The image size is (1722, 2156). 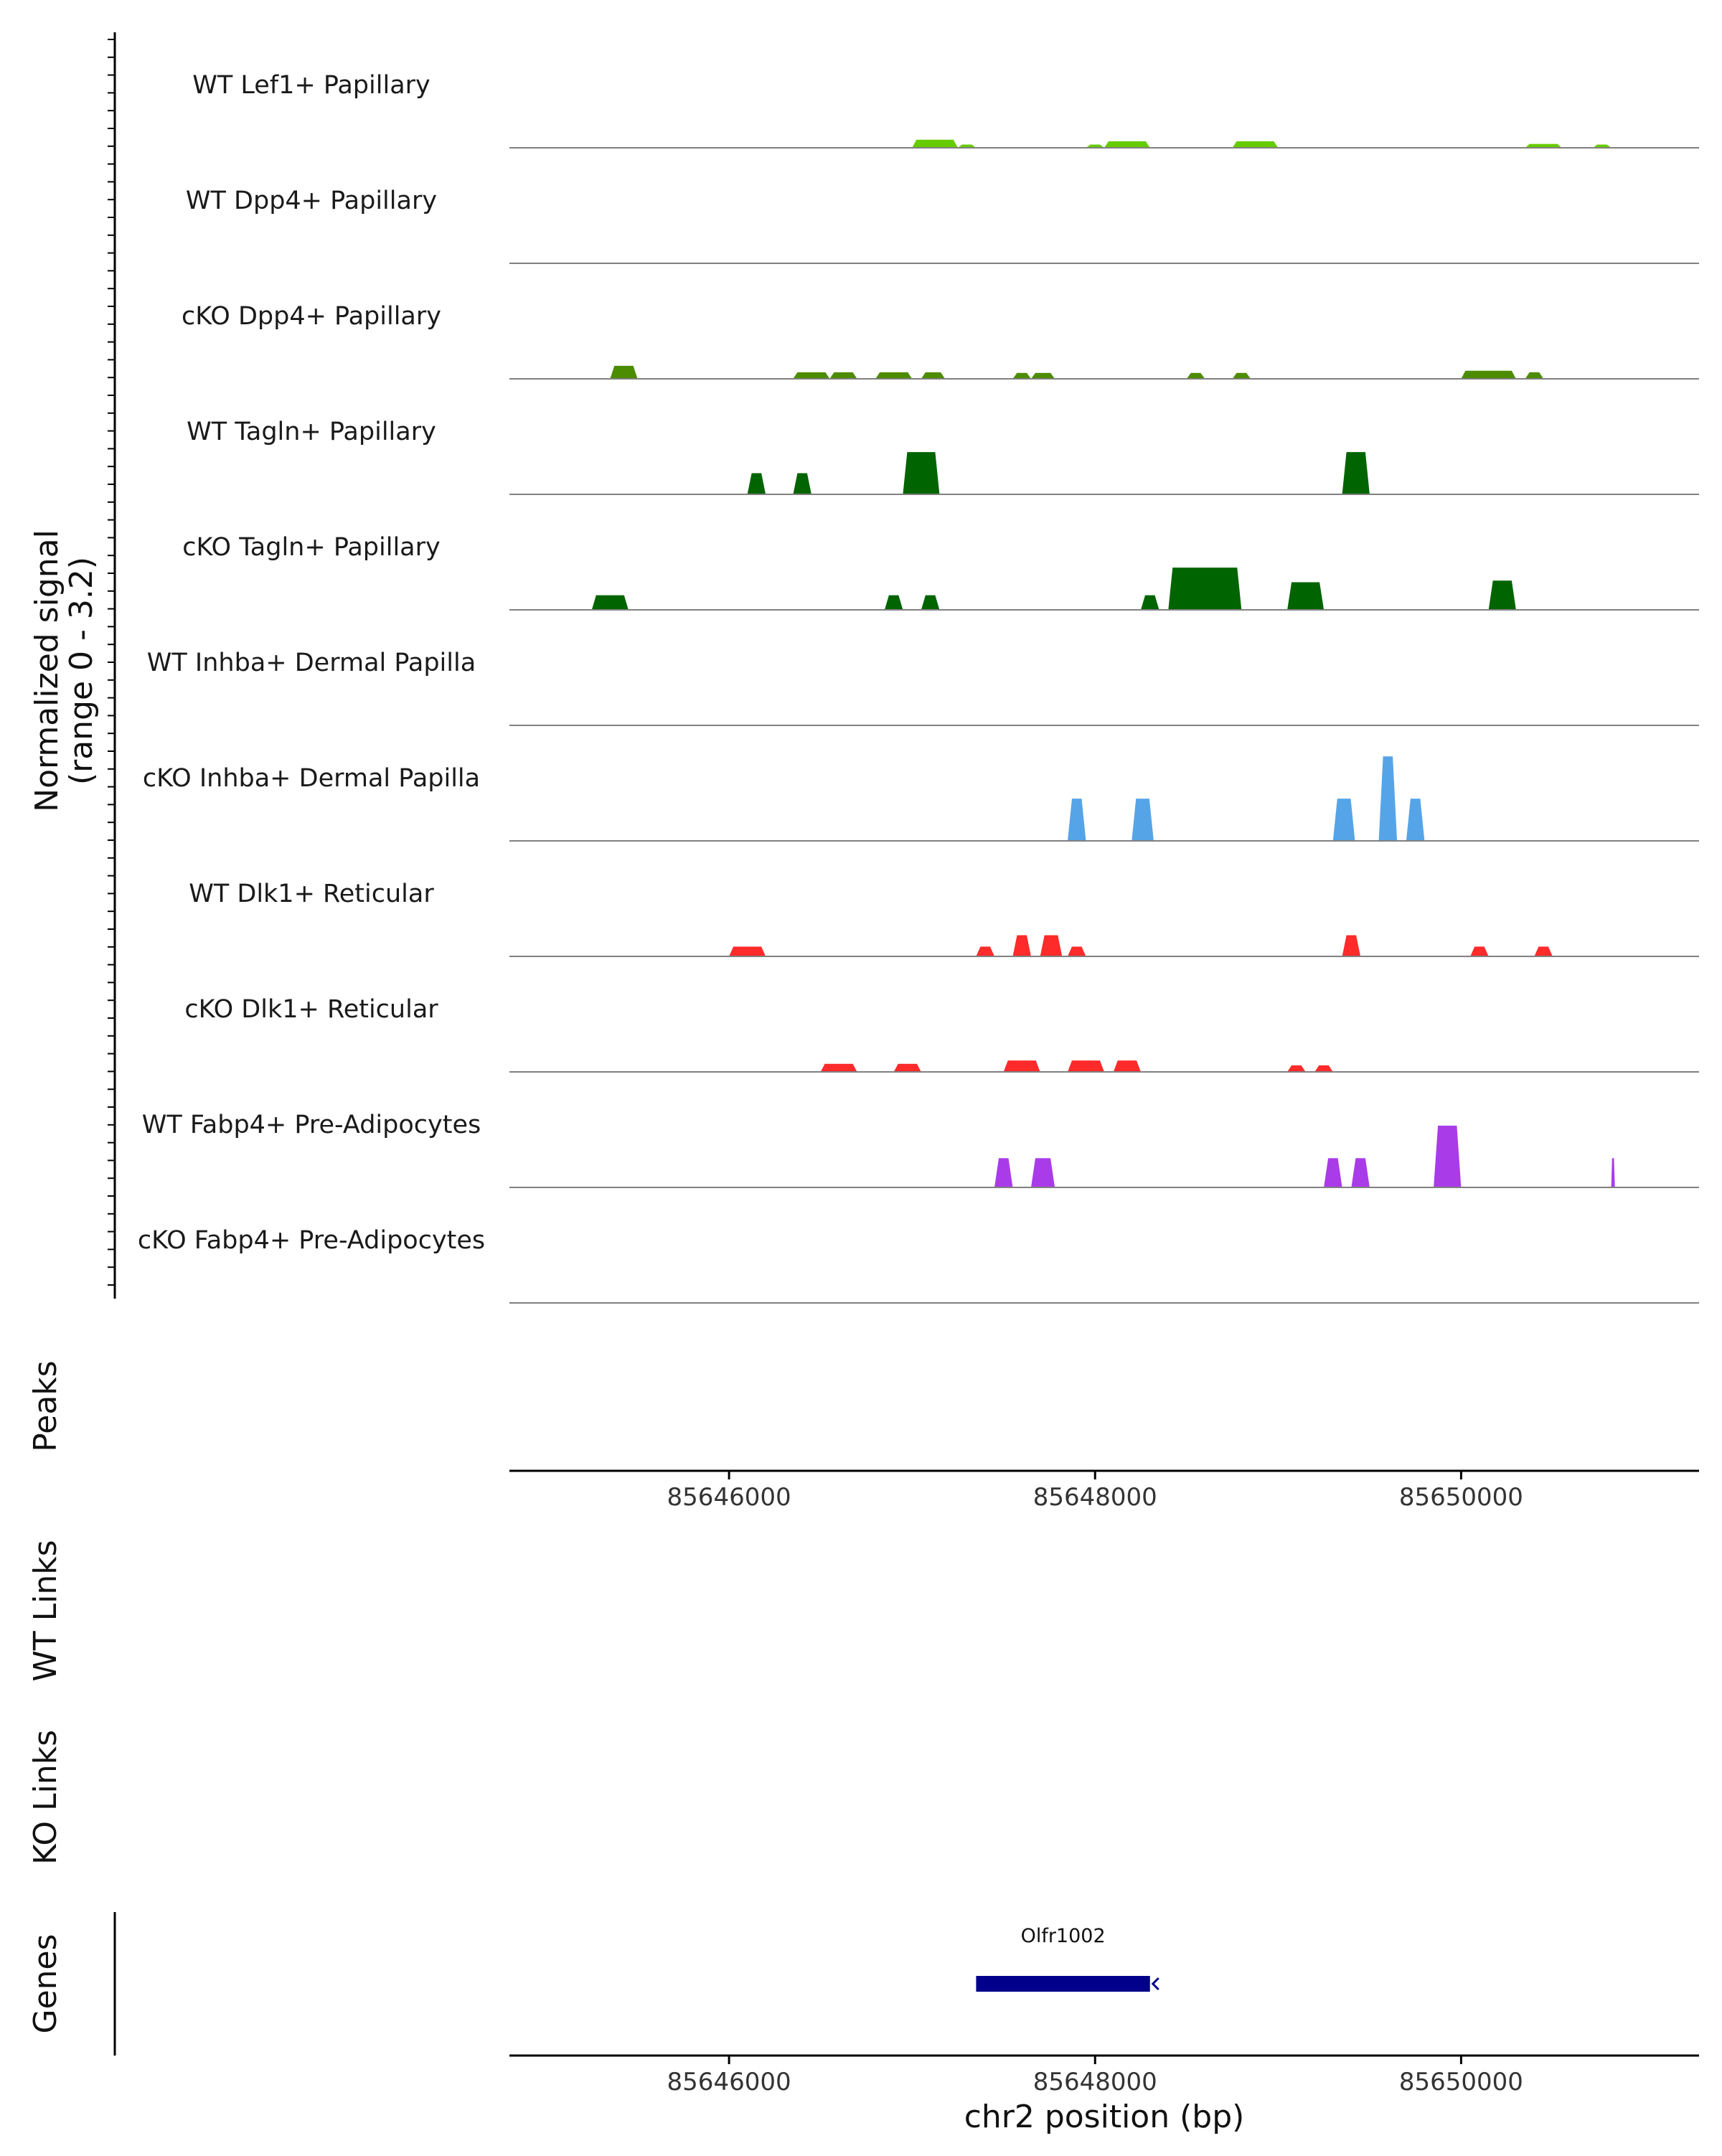 I want to click on track-4: WT Tagln+ Papillary, so click(x=943, y=457).